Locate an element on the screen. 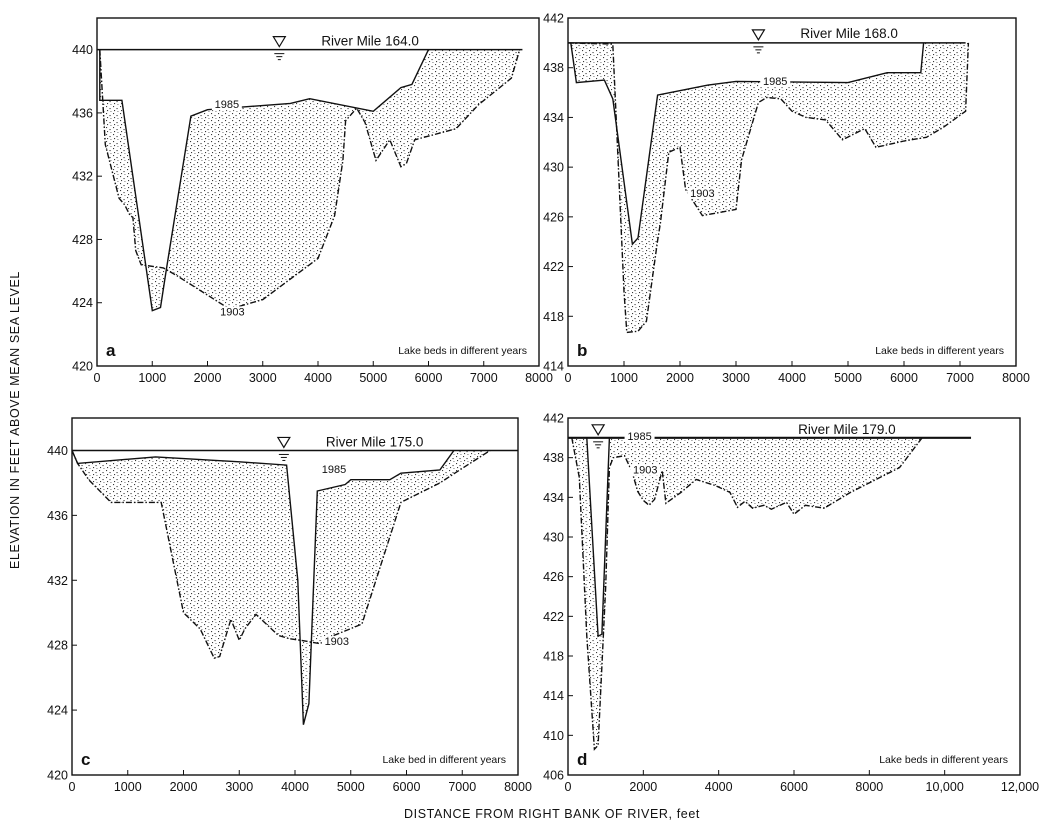 This screenshot has width=1039, height=826. sediment-fill-a is located at coordinates (309, 180).